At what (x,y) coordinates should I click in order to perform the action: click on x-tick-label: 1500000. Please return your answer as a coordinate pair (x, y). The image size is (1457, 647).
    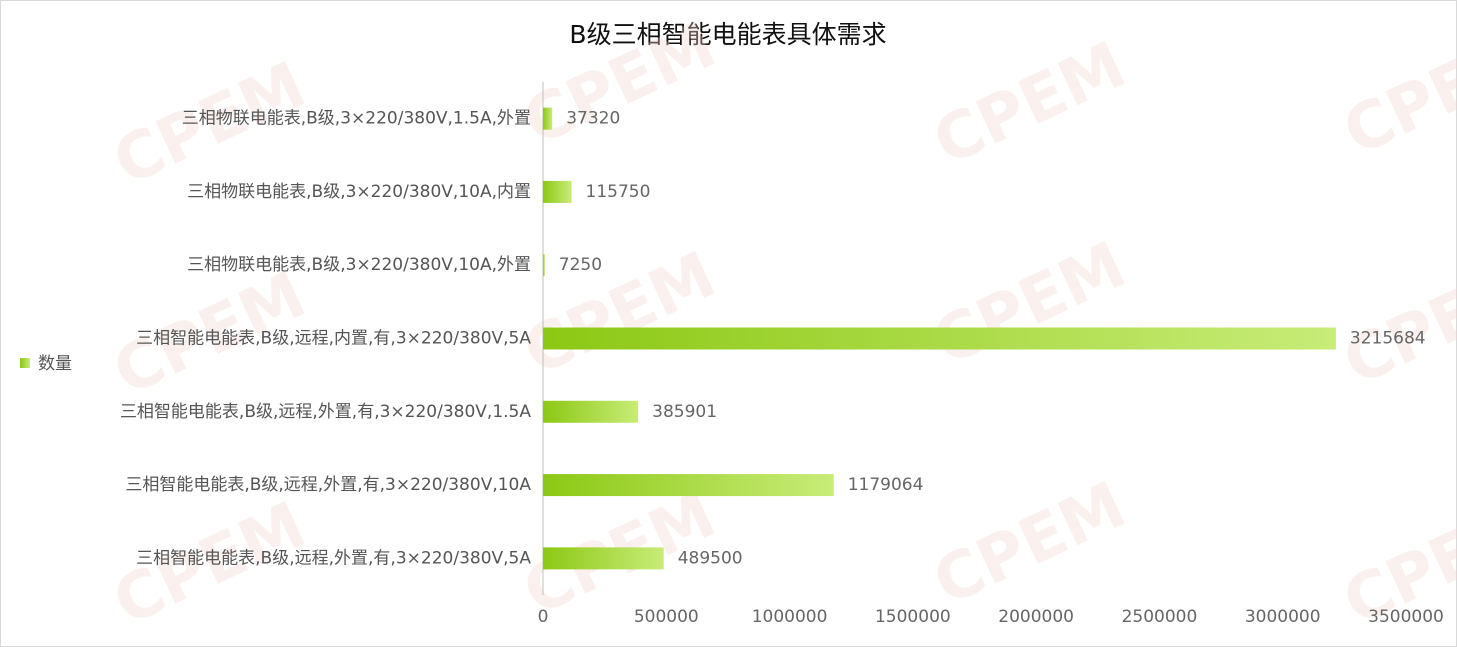
    Looking at the image, I should click on (913, 617).